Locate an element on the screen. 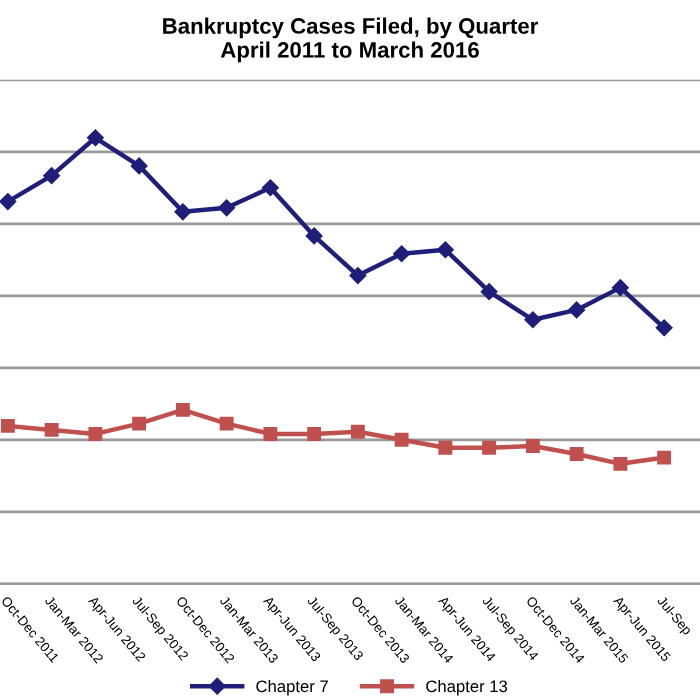 This screenshot has width=700, height=700. legend-label: Chapter 7 is located at coordinates (292, 687).